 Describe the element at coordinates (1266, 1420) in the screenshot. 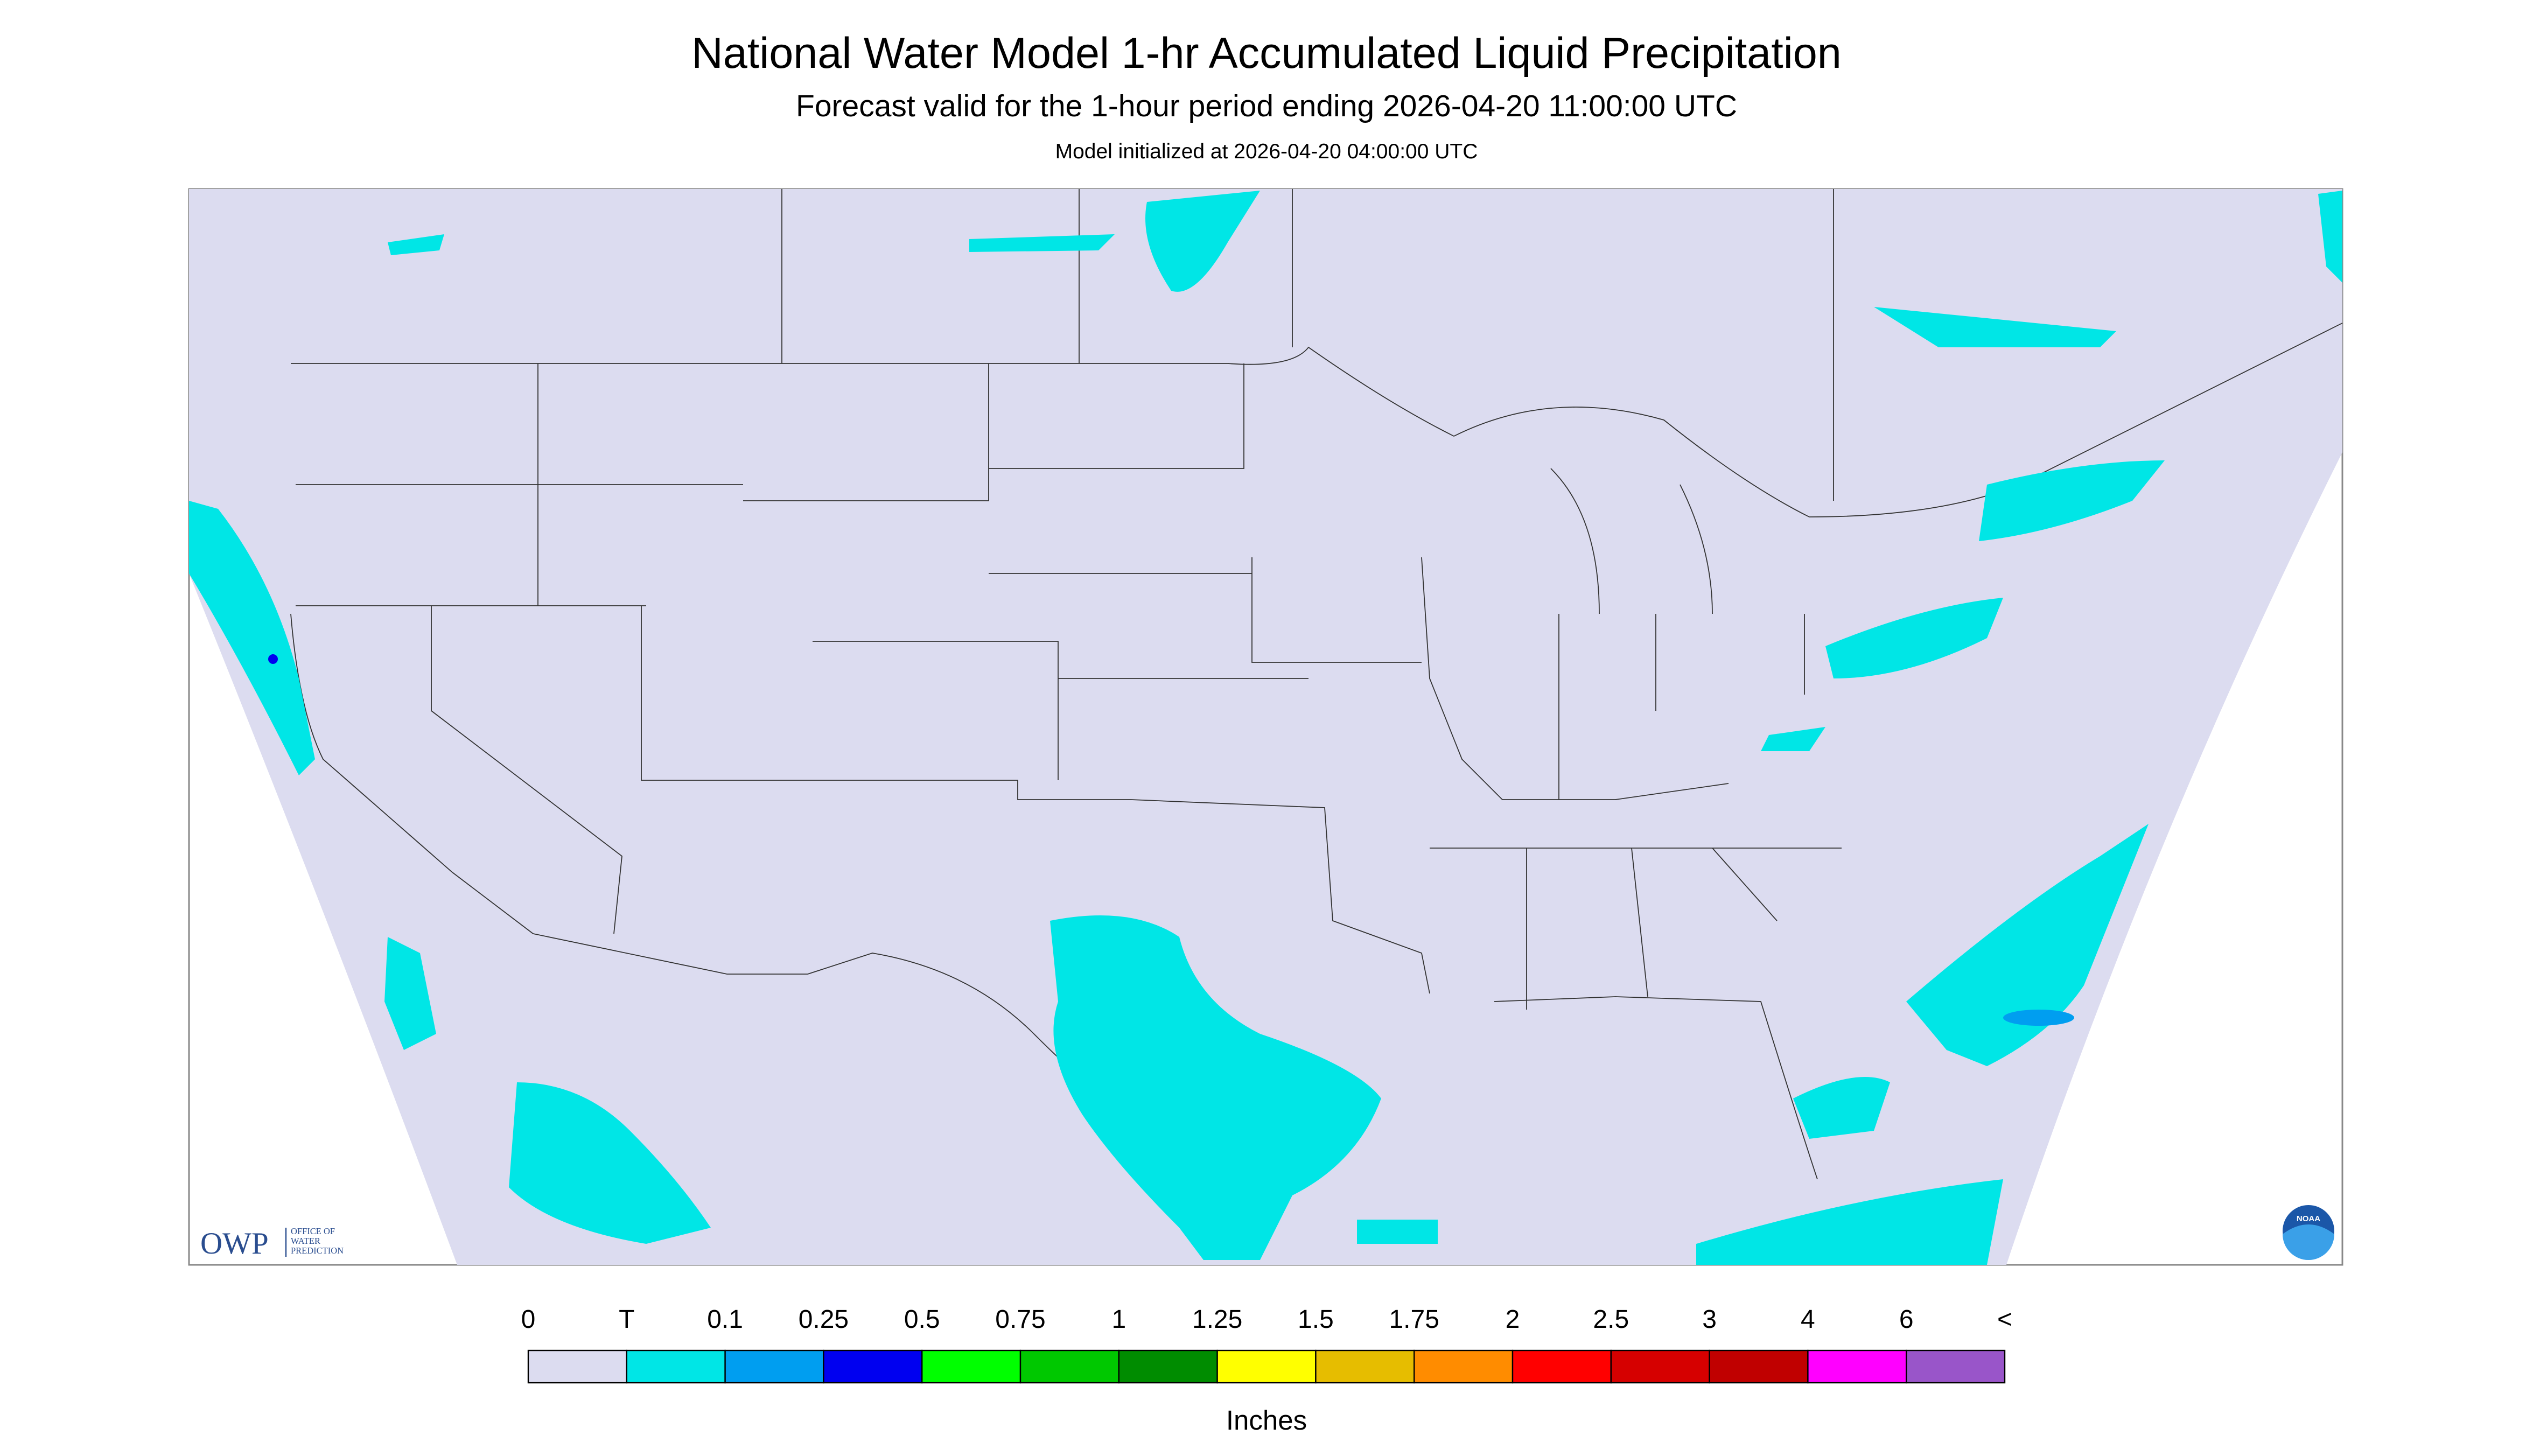

I see `legend-unit: Inches` at that location.